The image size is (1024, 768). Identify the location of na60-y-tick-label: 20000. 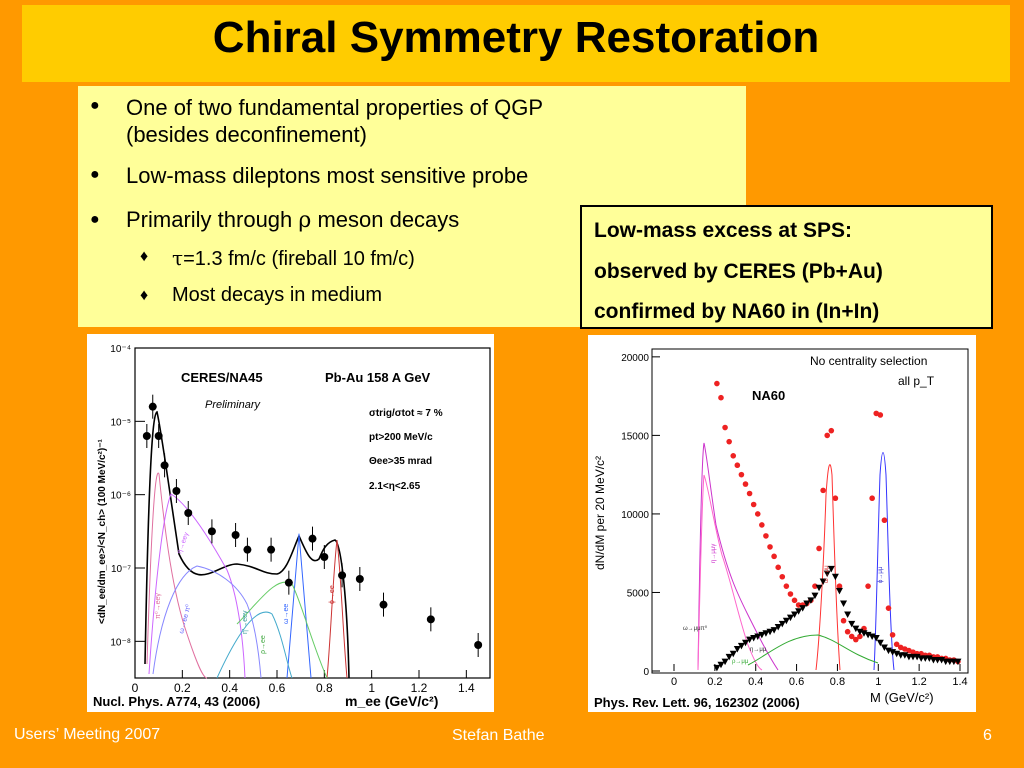
(635, 358).